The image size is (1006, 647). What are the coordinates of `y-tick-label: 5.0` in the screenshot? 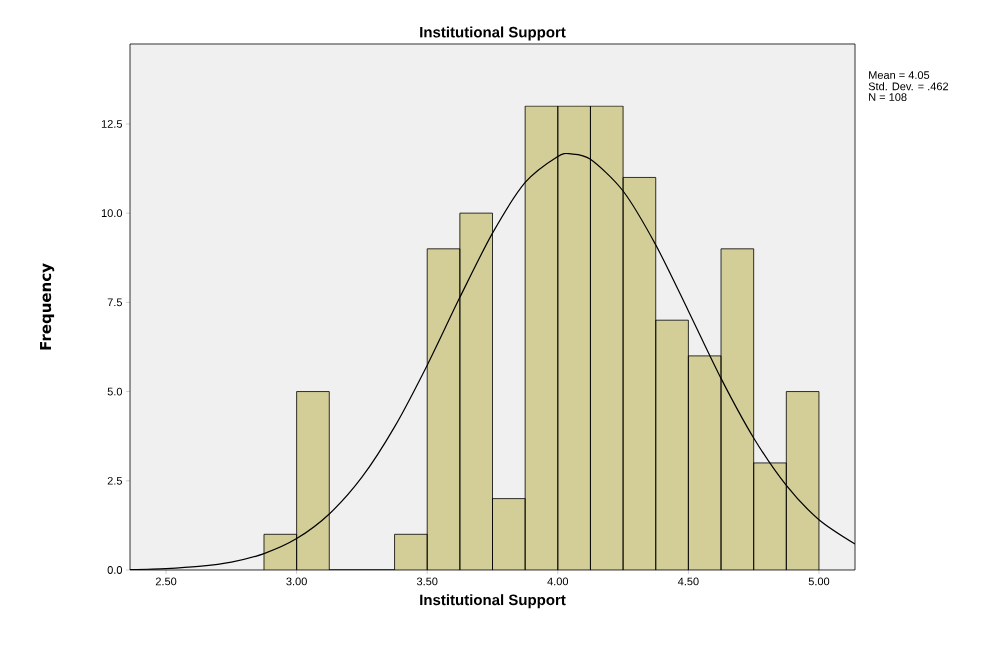 It's located at (115, 391).